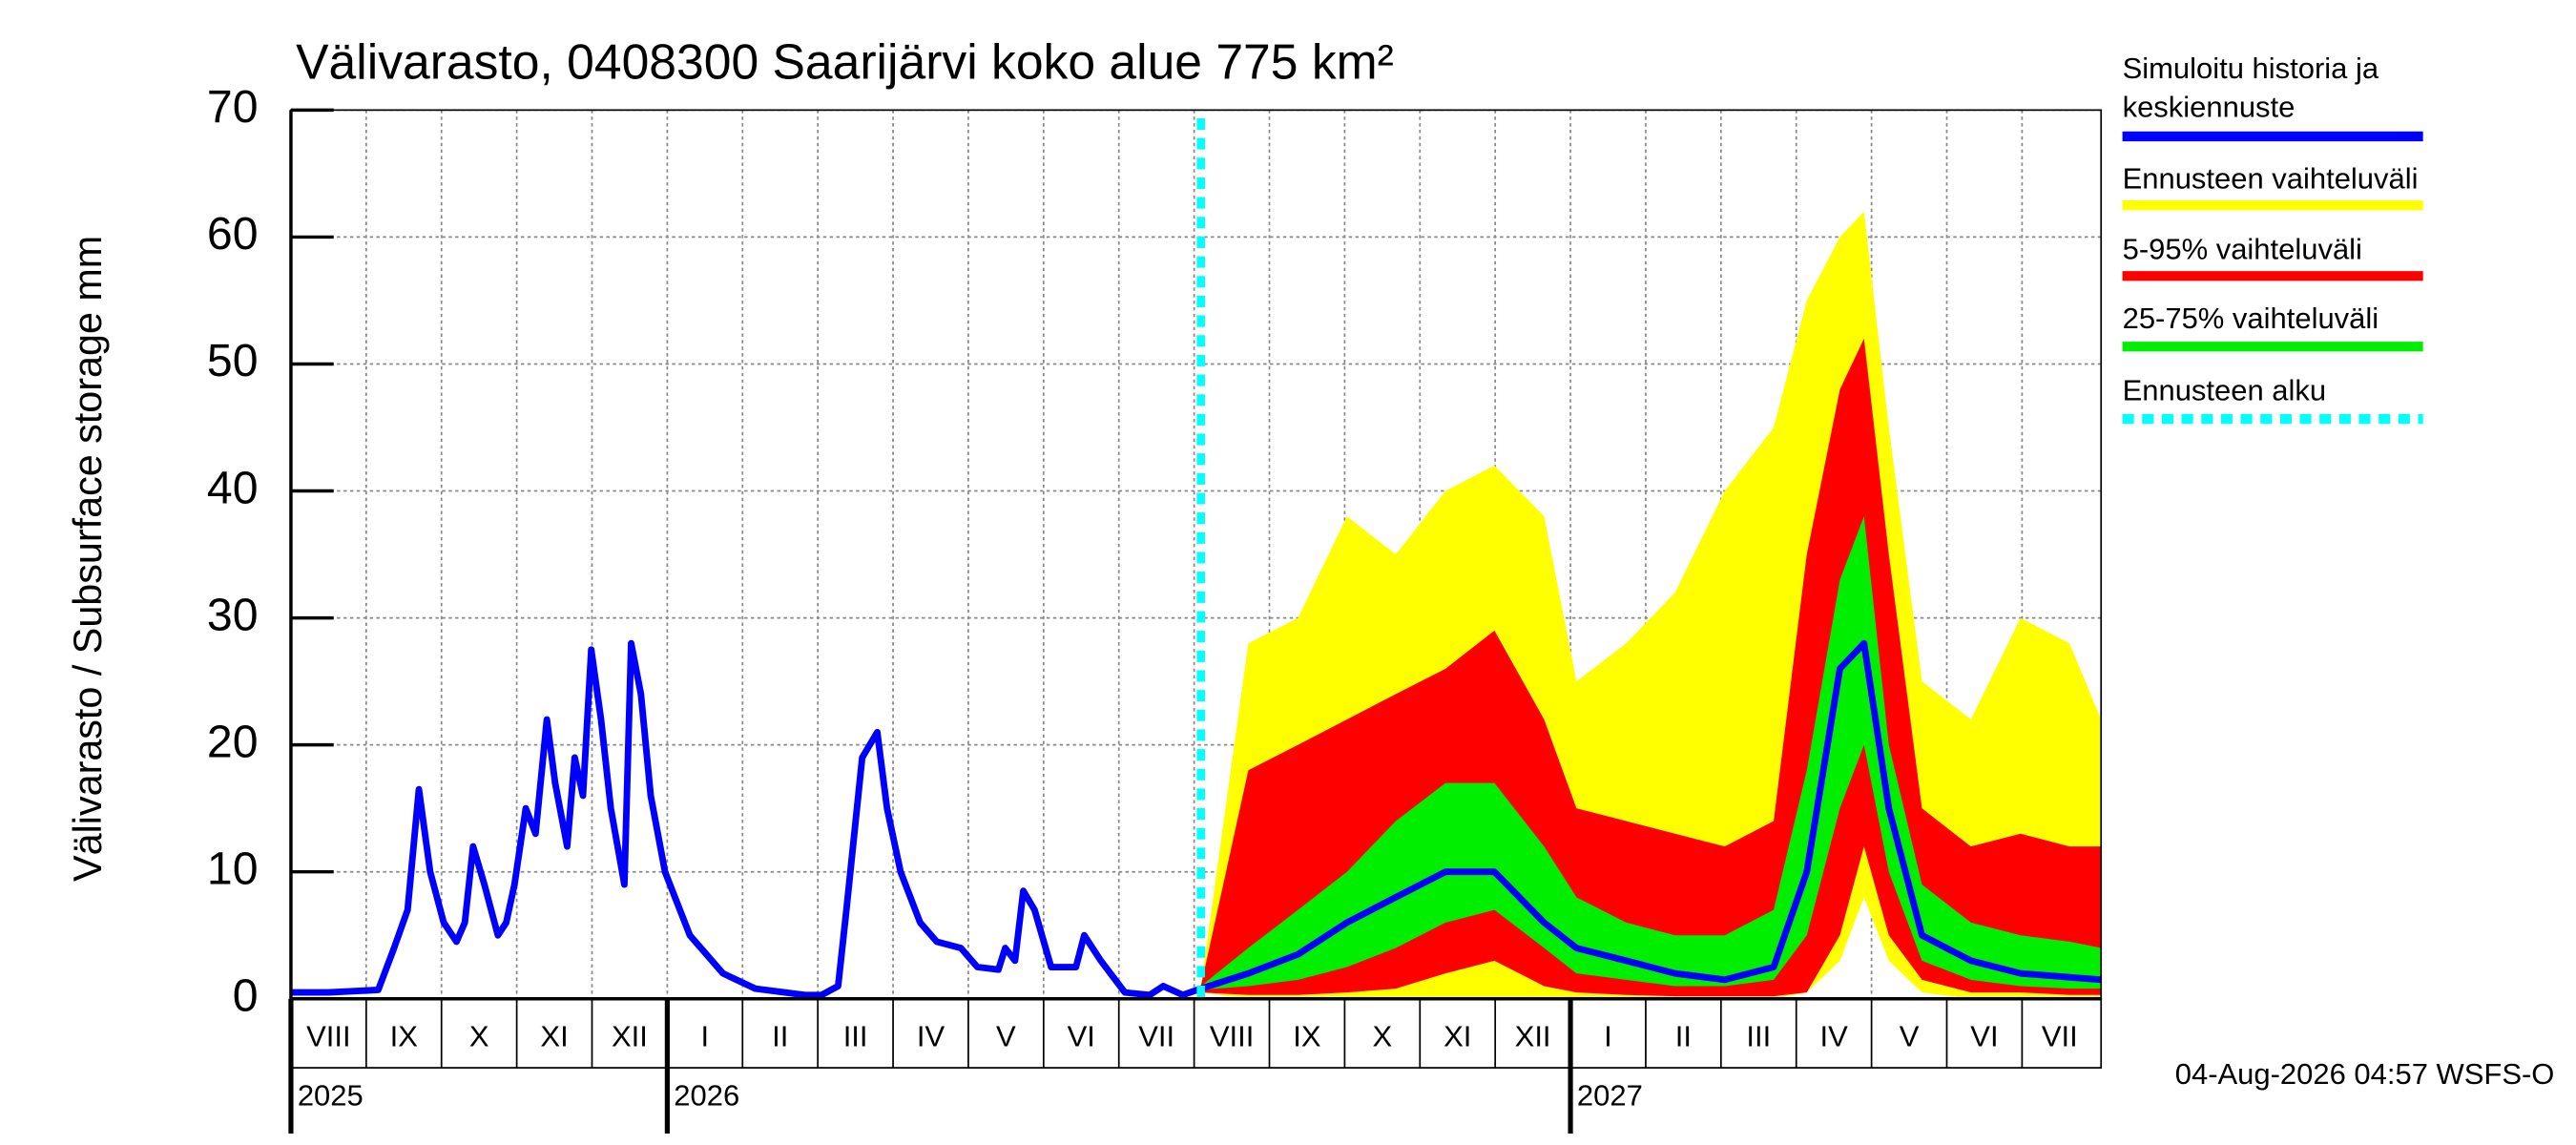 This screenshot has height=1145, width=2576. I want to click on y-tick-label: 30, so click(233, 614).